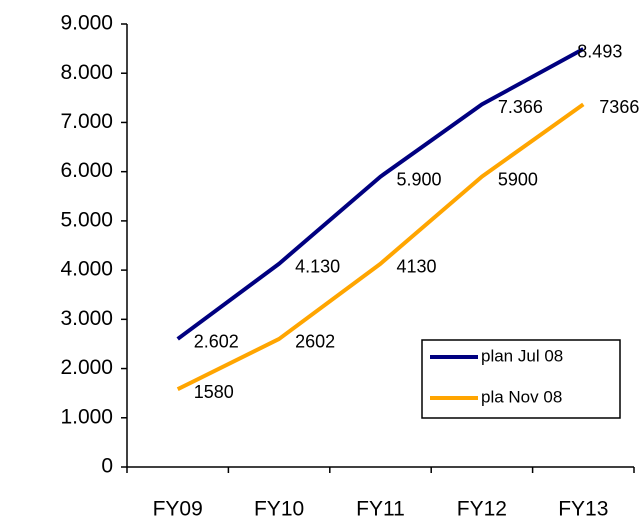 This screenshot has height=528, width=644. I want to click on data-label: 2602, so click(315, 342).